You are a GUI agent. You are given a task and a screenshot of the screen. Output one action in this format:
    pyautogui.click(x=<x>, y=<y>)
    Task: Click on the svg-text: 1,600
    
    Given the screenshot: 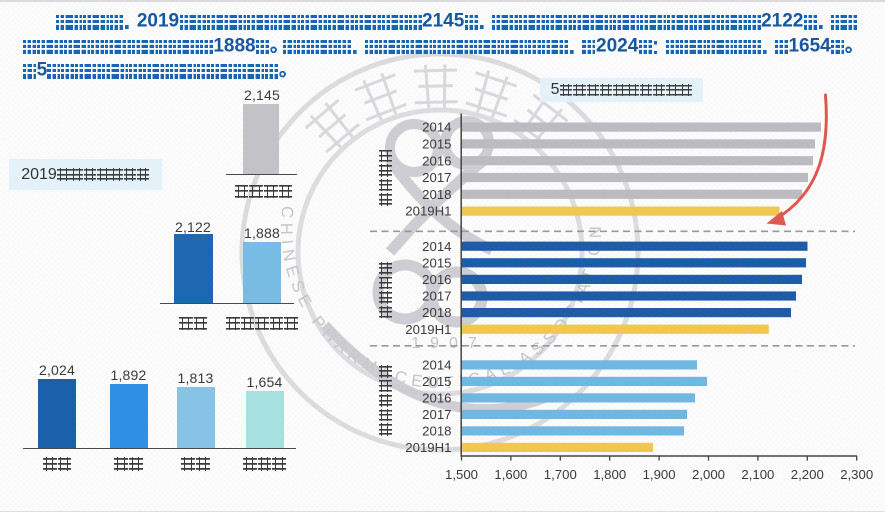 What is the action you would take?
    pyautogui.click(x=510, y=474)
    